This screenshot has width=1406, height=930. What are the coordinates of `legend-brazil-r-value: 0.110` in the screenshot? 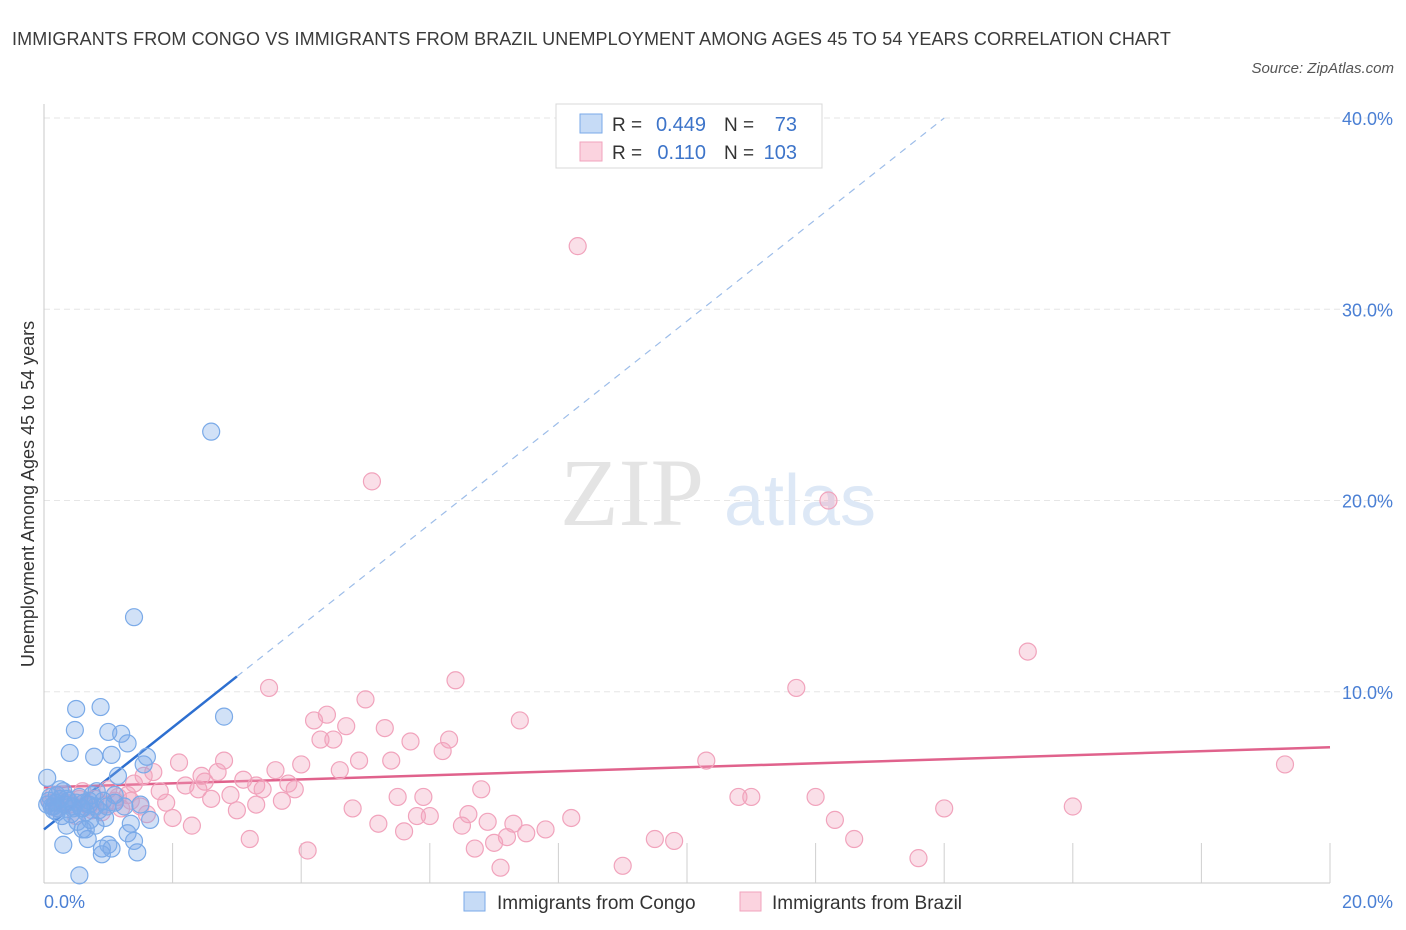 It's located at (681, 153).